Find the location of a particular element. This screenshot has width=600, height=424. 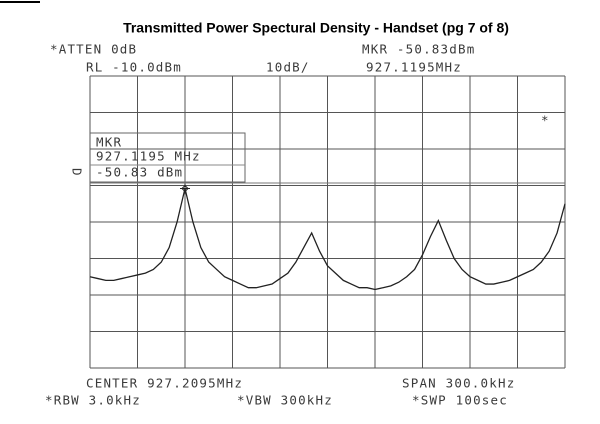

annotation-mkr-label: MKR is located at coordinates (109, 142).